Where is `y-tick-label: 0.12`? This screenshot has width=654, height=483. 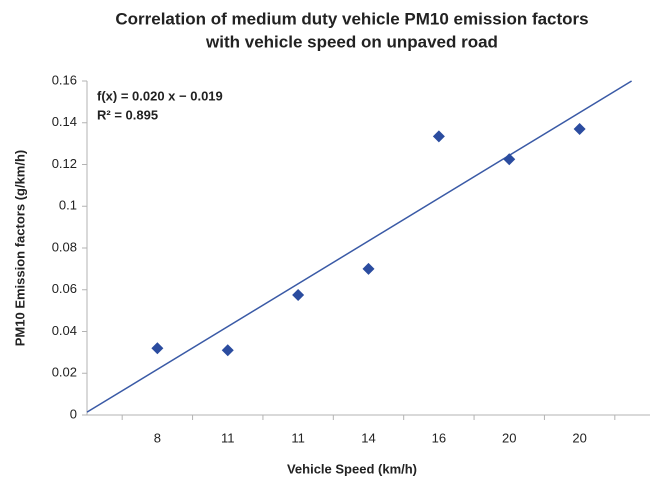 y-tick-label: 0.12 is located at coordinates (64, 163).